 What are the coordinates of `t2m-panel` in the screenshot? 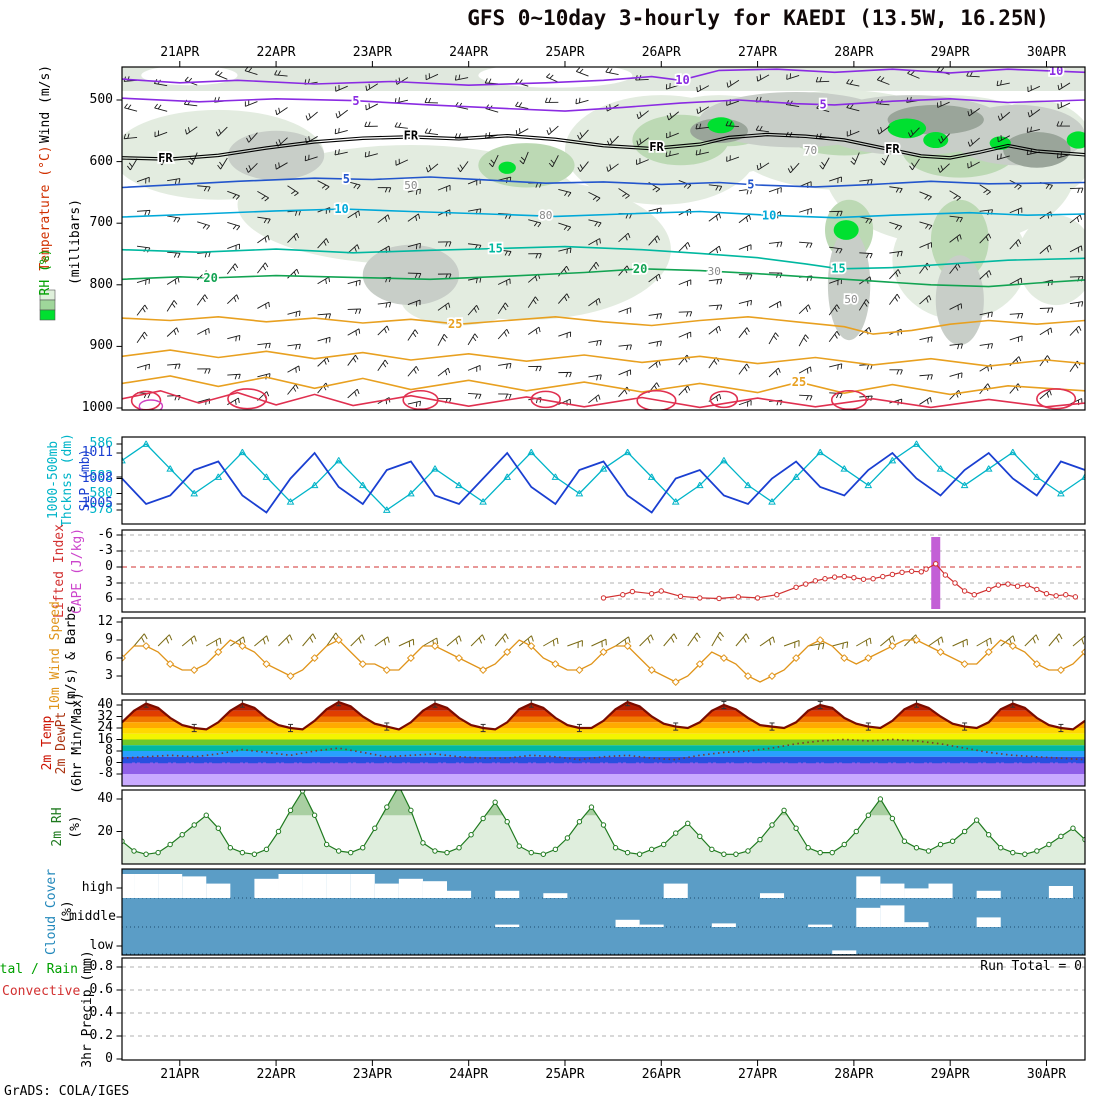 It's located at (603, 743).